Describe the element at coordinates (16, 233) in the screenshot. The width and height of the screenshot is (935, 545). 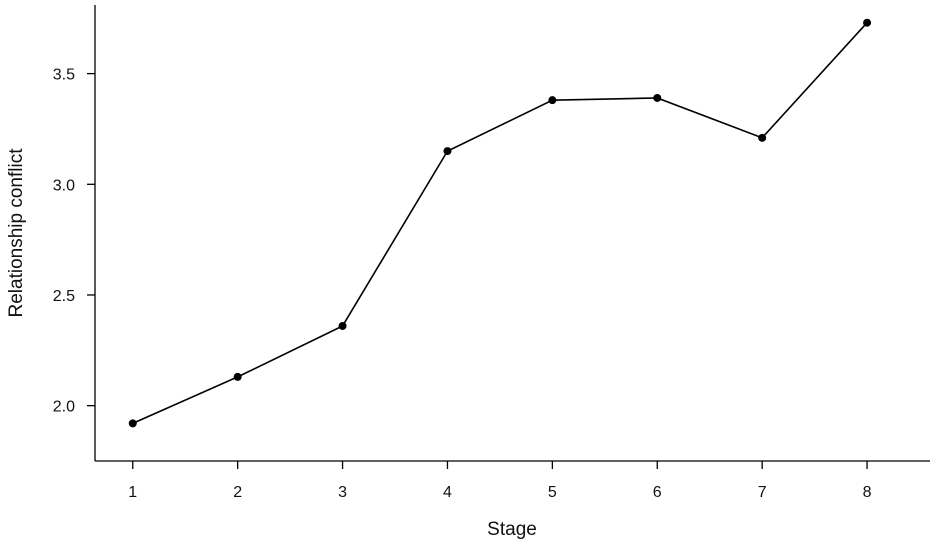
I see `y-axis-title: Relationship conflict` at that location.